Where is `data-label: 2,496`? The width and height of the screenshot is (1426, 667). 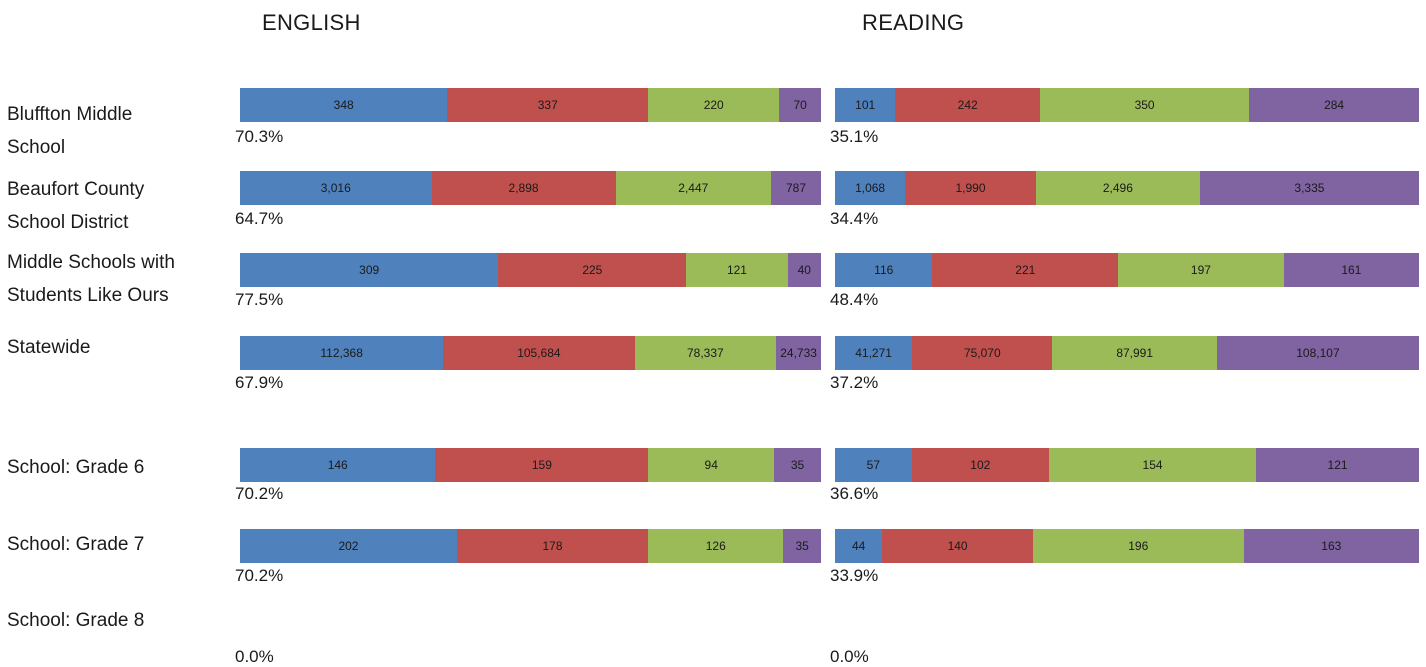 data-label: 2,496 is located at coordinates (1117, 188).